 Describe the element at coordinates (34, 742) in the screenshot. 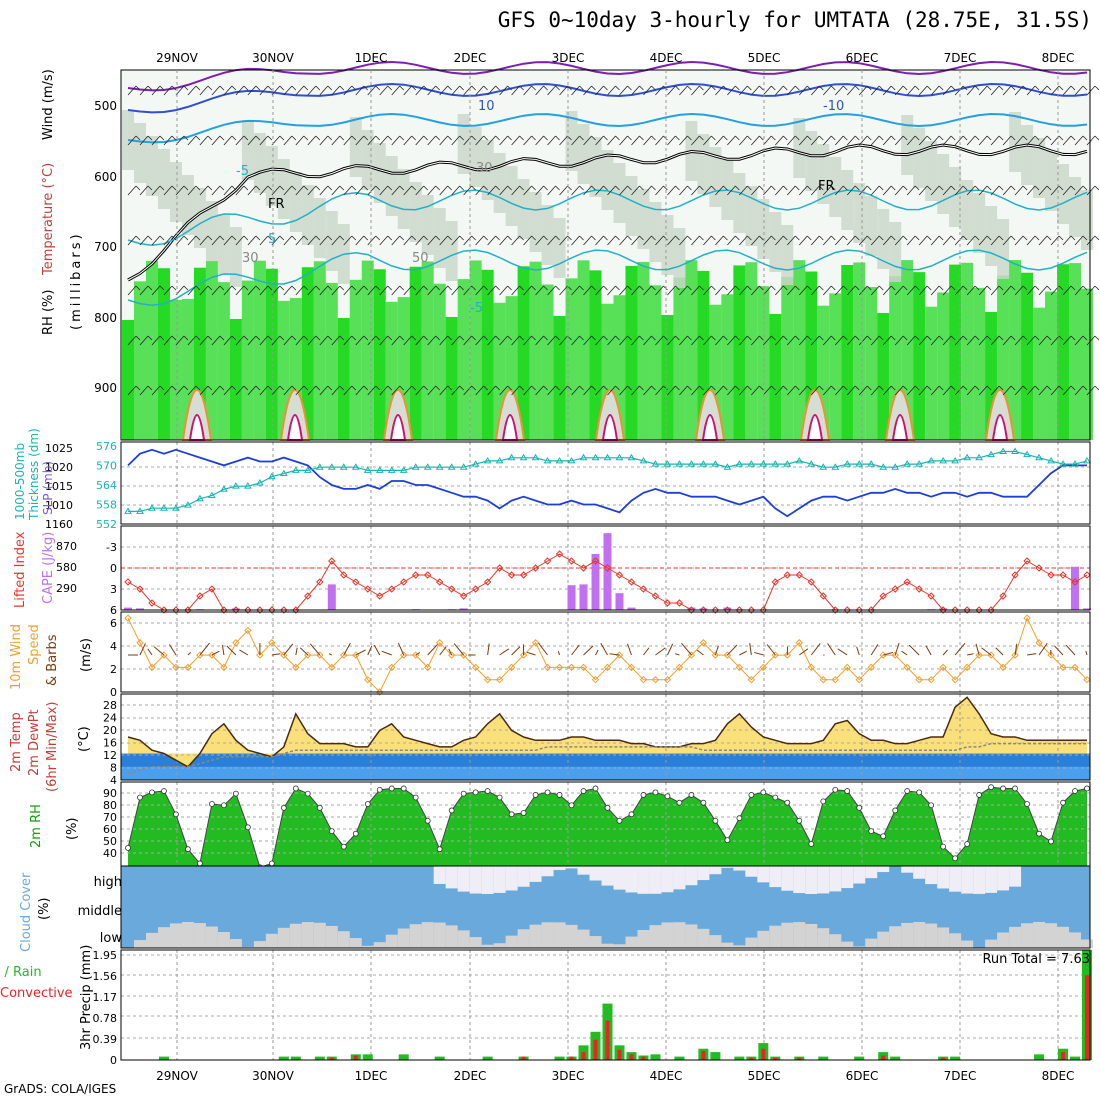

I see `dewpt-label: 2m DewPt` at that location.